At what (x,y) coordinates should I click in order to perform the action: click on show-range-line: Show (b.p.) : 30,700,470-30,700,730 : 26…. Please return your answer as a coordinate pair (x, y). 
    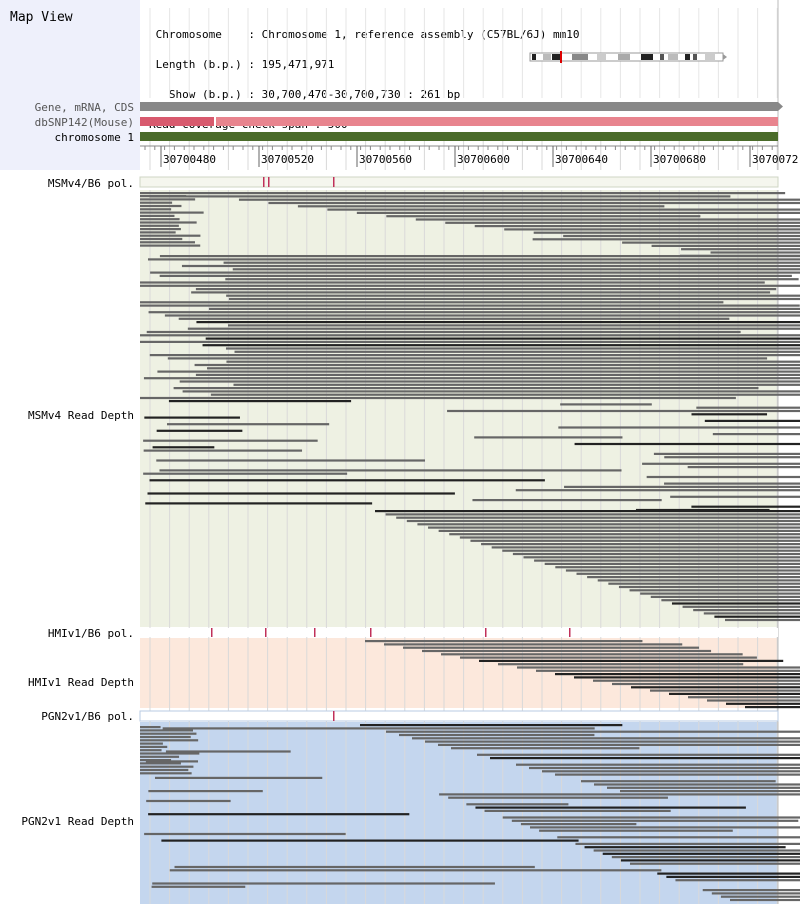
    Looking at the image, I should click on (305, 94).